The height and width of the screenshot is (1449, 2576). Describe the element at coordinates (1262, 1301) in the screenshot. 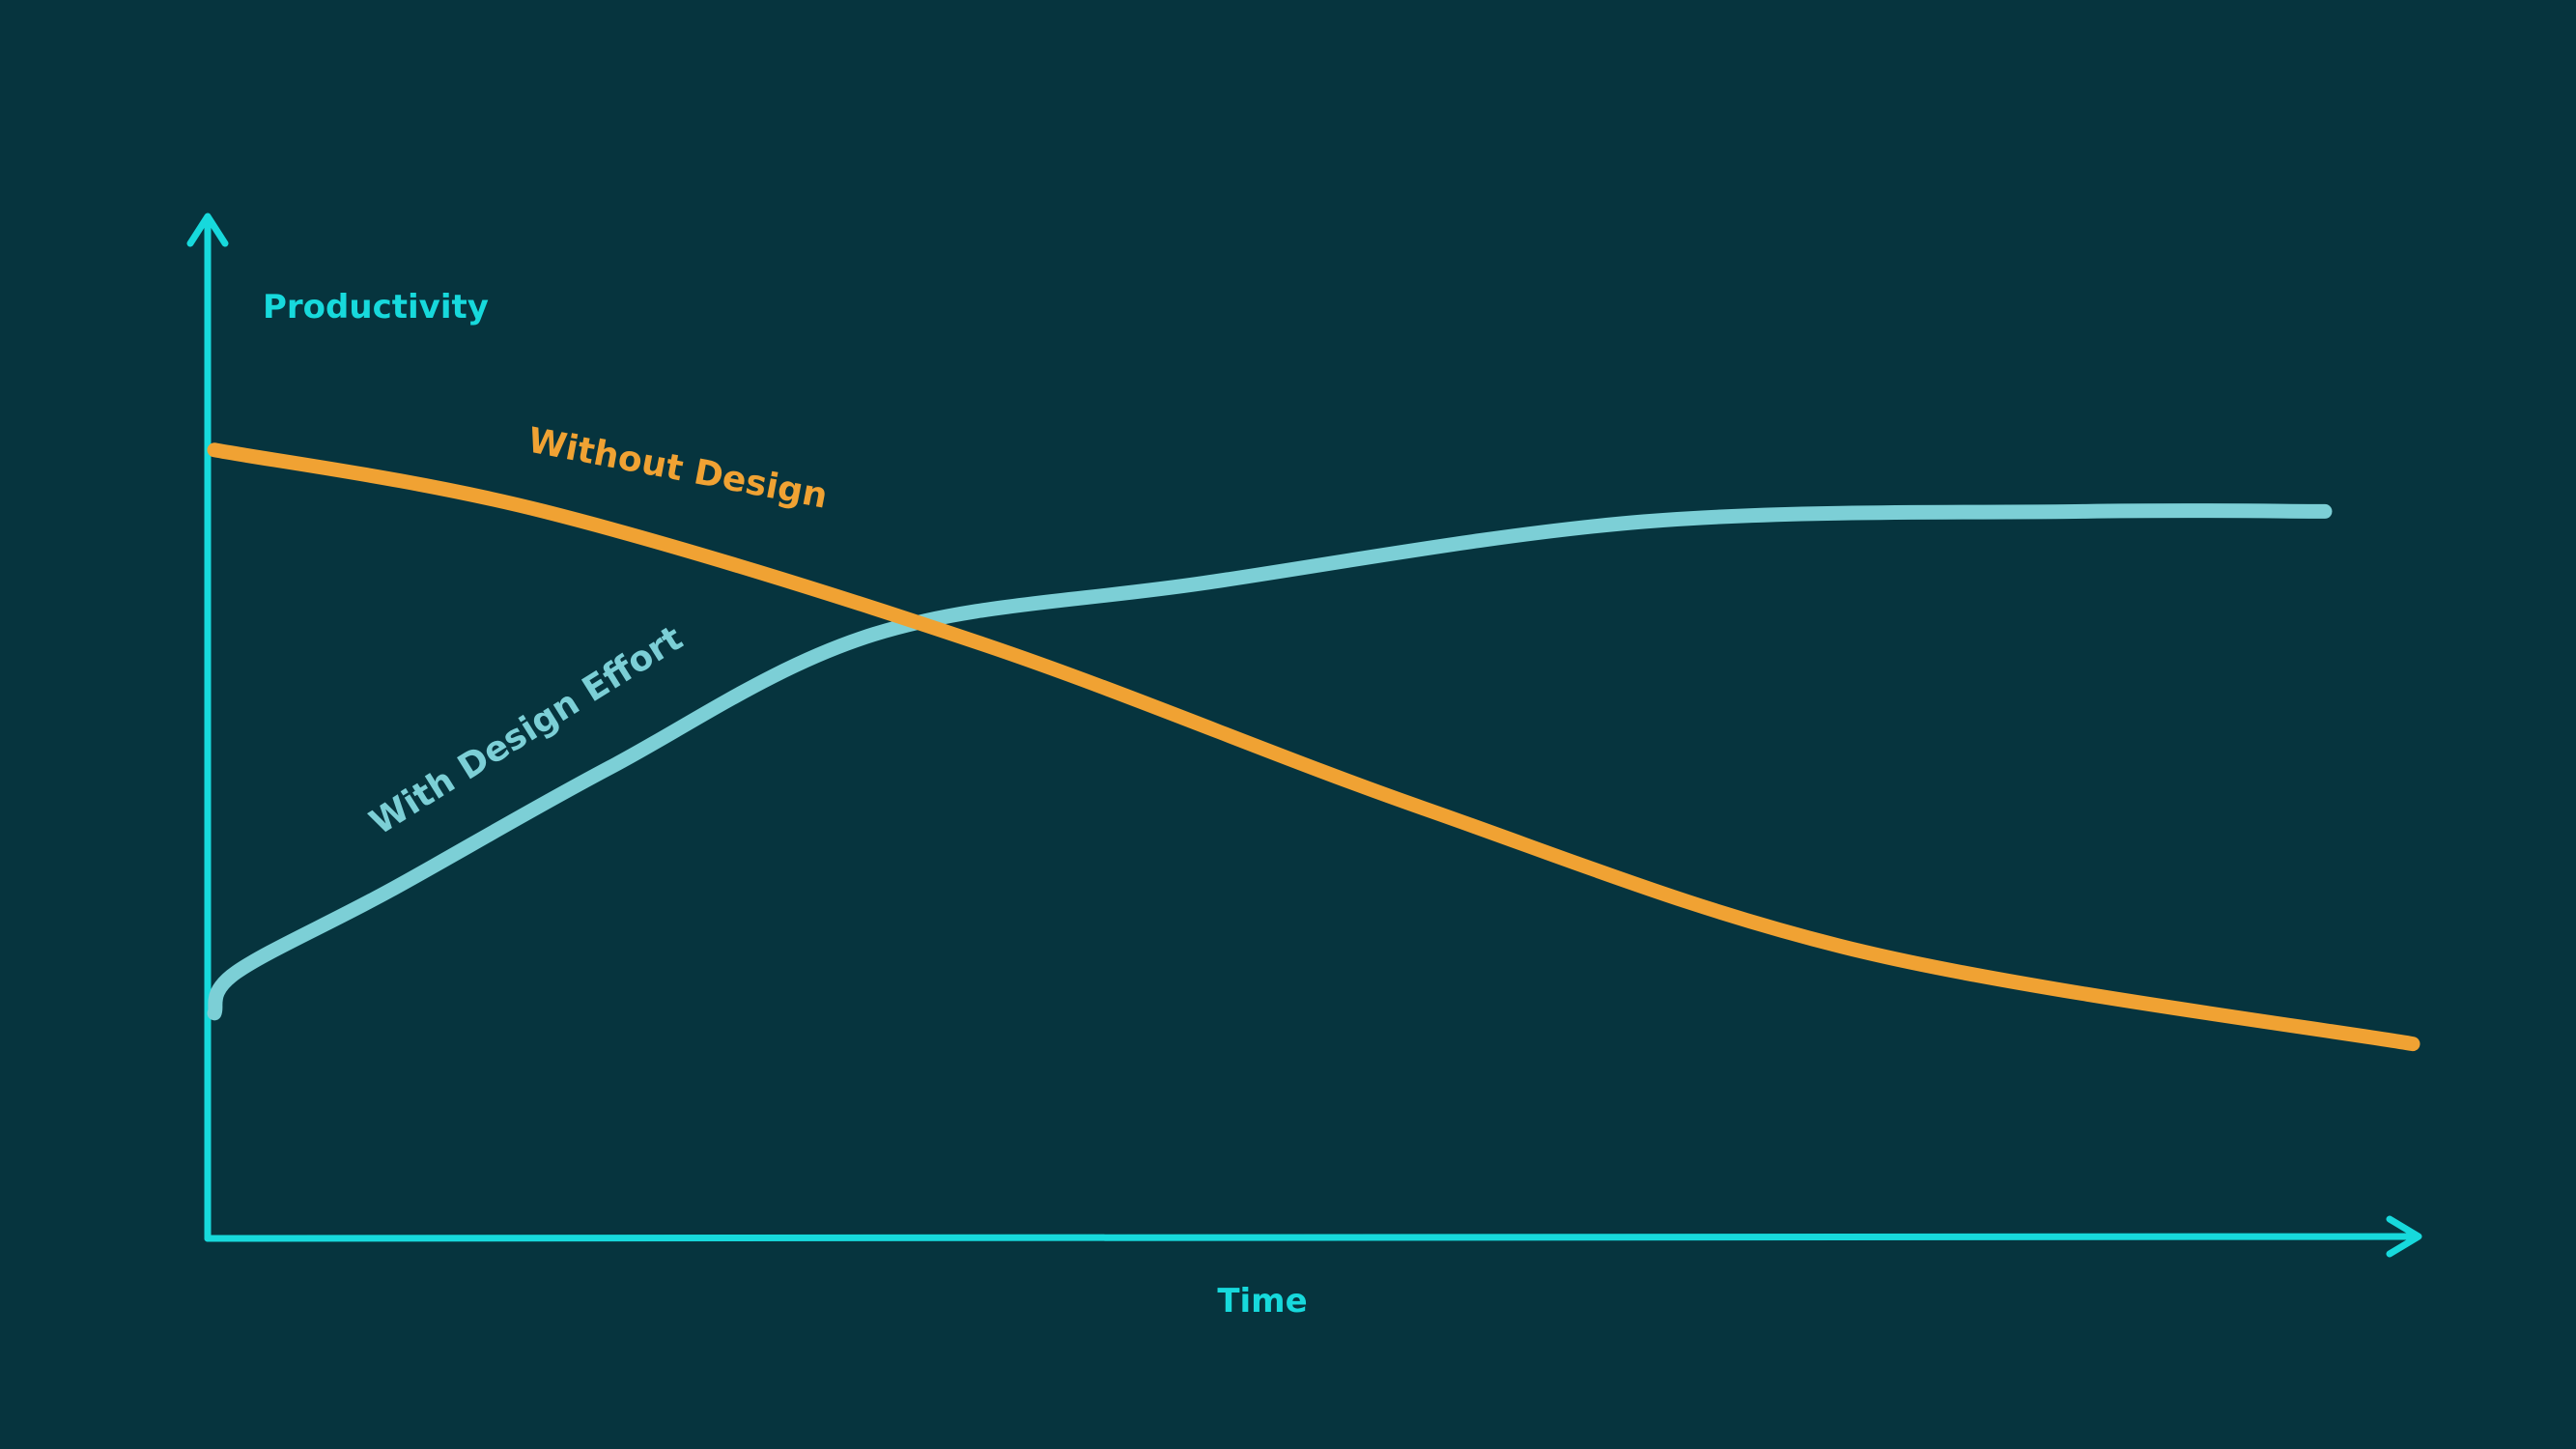

I see `x-axis-label: Time` at that location.